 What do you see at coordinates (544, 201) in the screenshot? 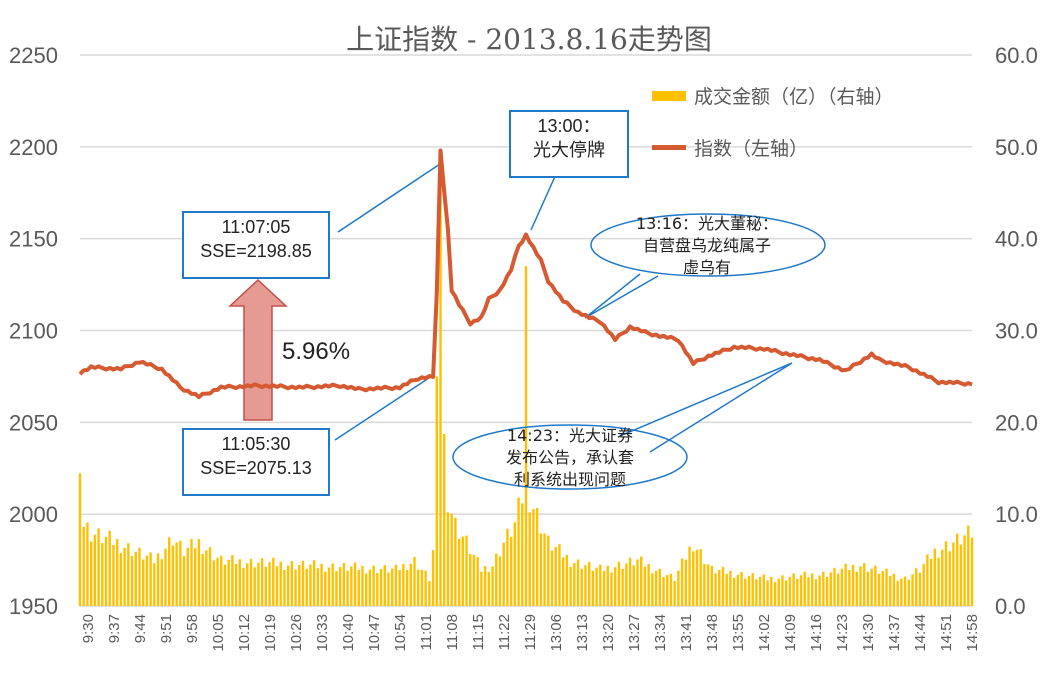
I see `callout-line` at bounding box center [544, 201].